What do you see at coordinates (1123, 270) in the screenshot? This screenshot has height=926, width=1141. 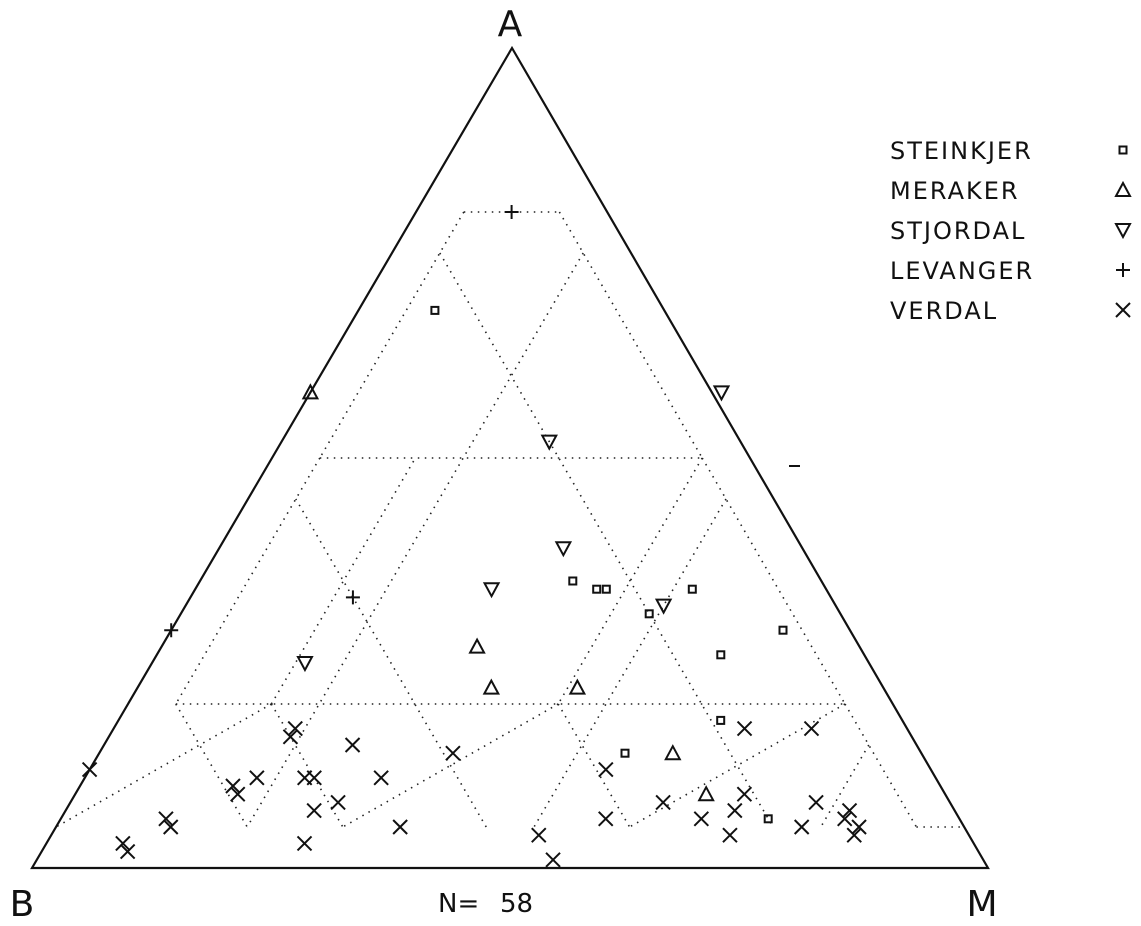 I see `legend-marker-levanger` at bounding box center [1123, 270].